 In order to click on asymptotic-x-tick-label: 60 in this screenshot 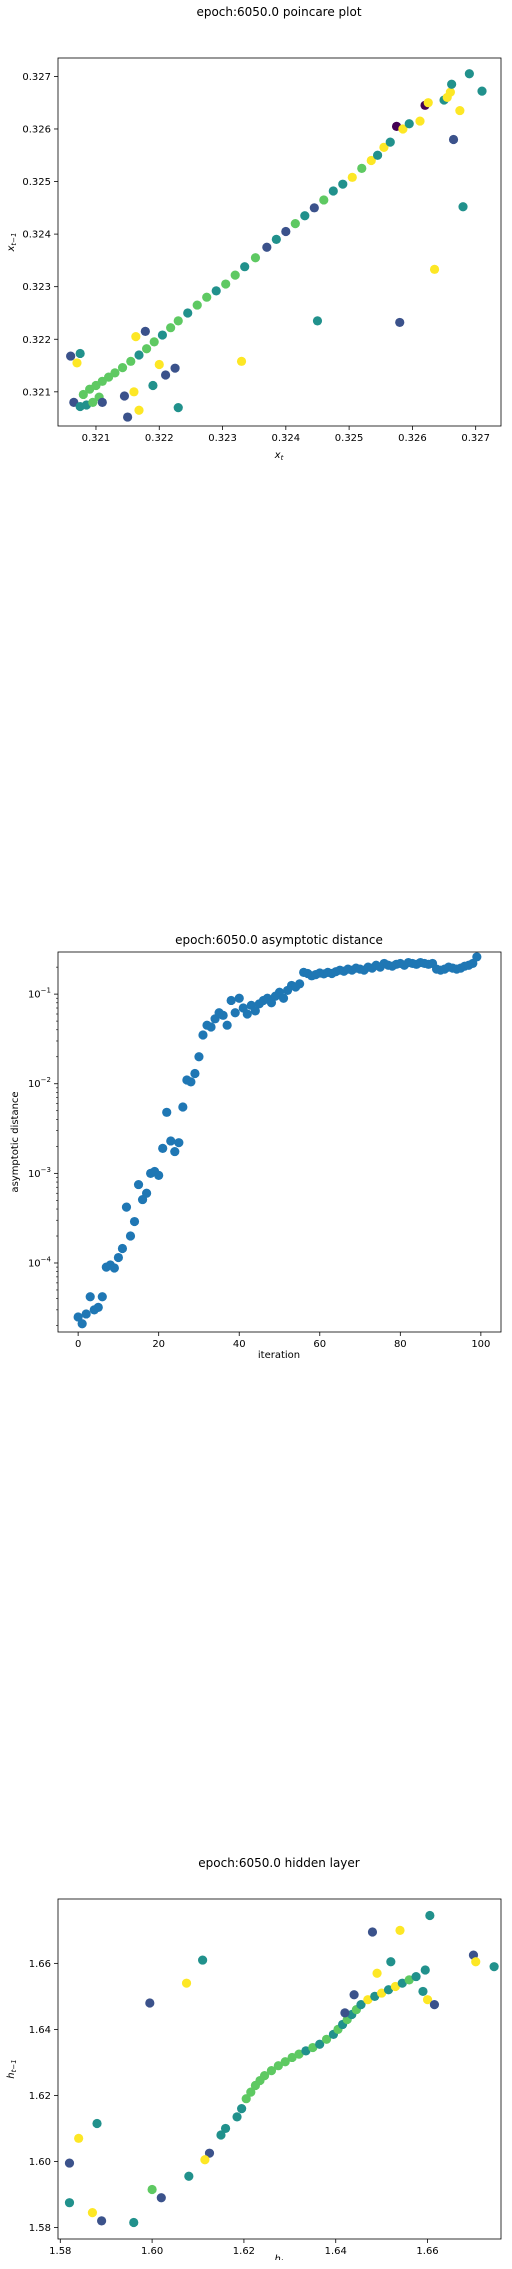, I will do `click(319, 1344)`.